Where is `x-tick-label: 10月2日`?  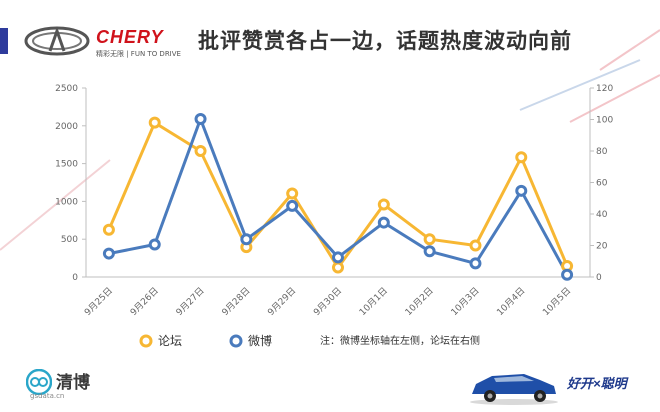 x-tick-label: 10月2日 is located at coordinates (419, 301).